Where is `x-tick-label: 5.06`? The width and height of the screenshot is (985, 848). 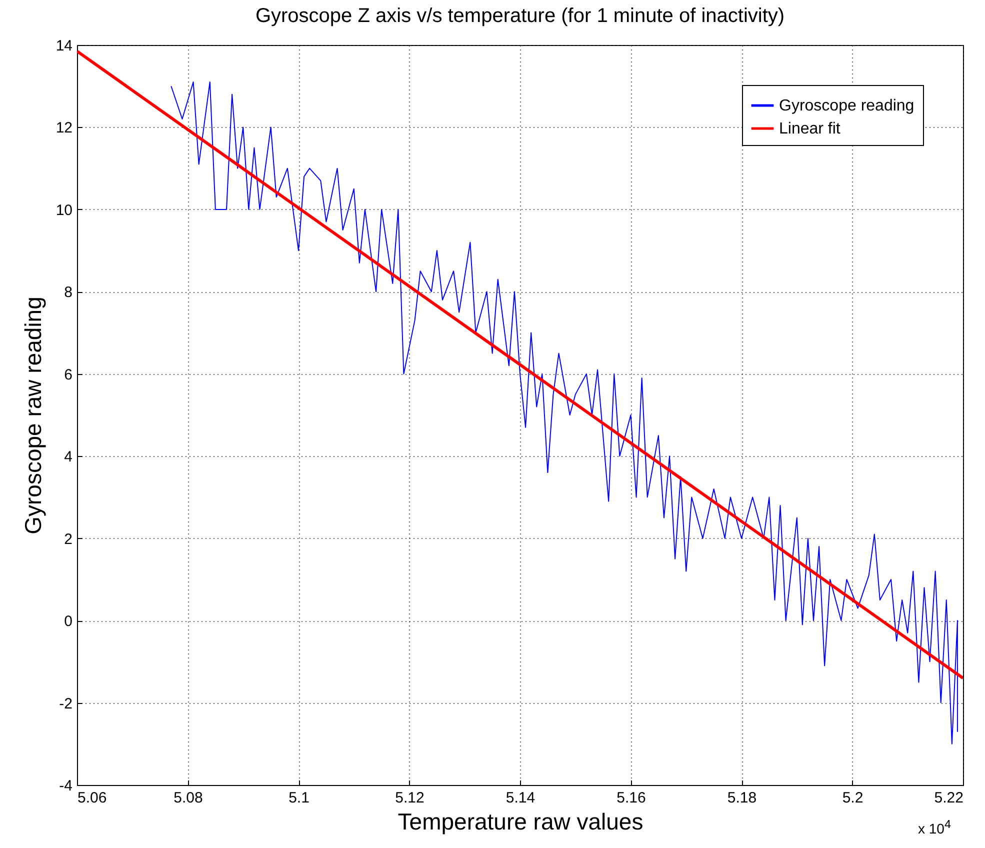 x-tick-label: 5.06 is located at coordinates (92, 798).